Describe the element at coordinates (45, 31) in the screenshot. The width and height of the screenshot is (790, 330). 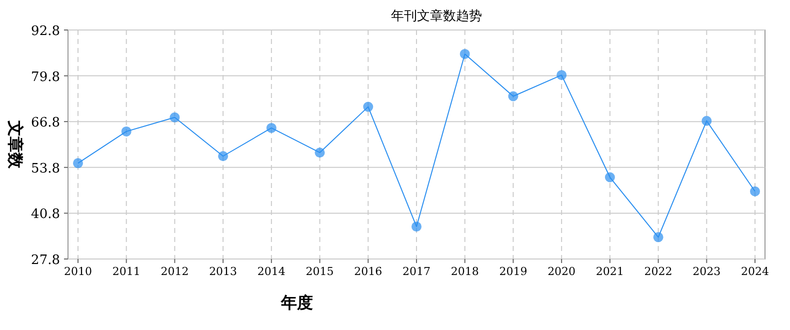
I see `y-tick-label: 92.8` at that location.